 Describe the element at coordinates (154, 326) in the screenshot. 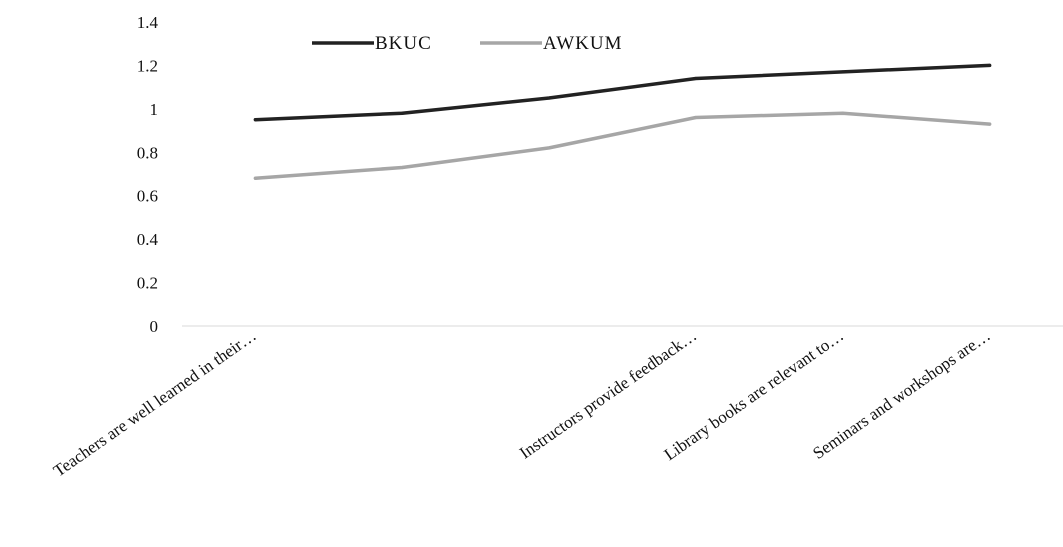

I see `y-tick-label: 0` at that location.